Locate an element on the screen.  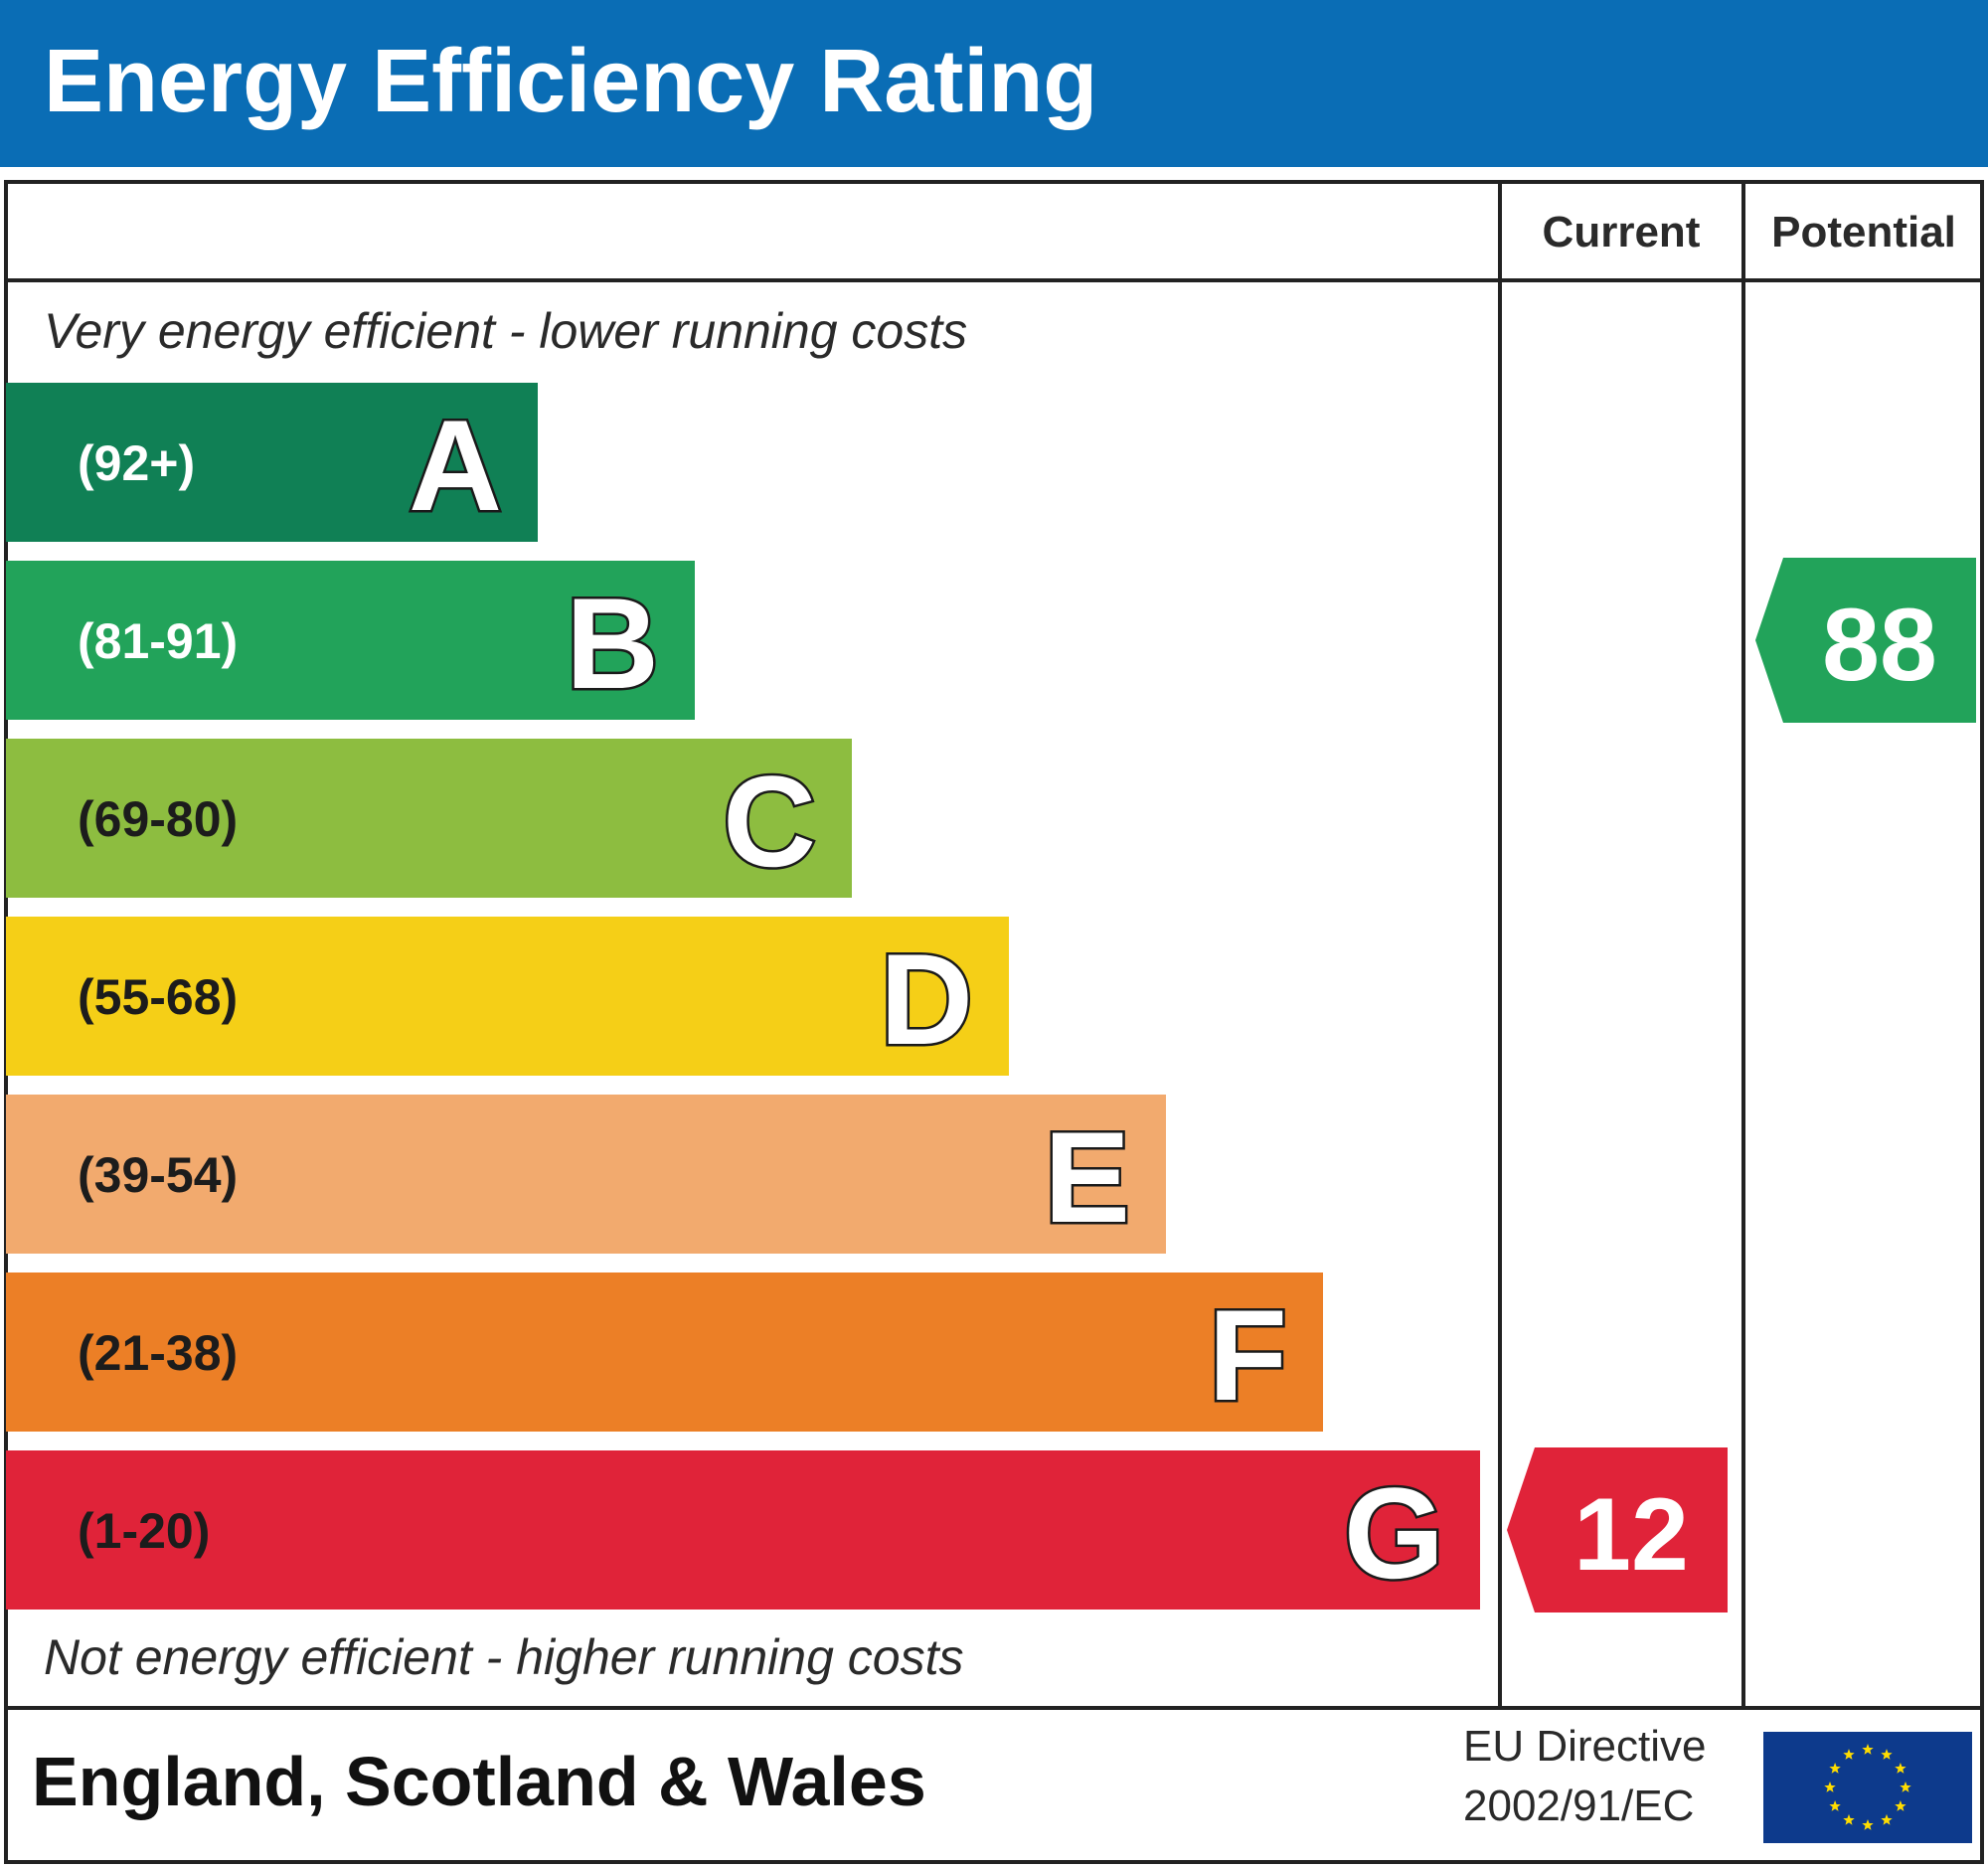
header-bar is located at coordinates (994, 83).